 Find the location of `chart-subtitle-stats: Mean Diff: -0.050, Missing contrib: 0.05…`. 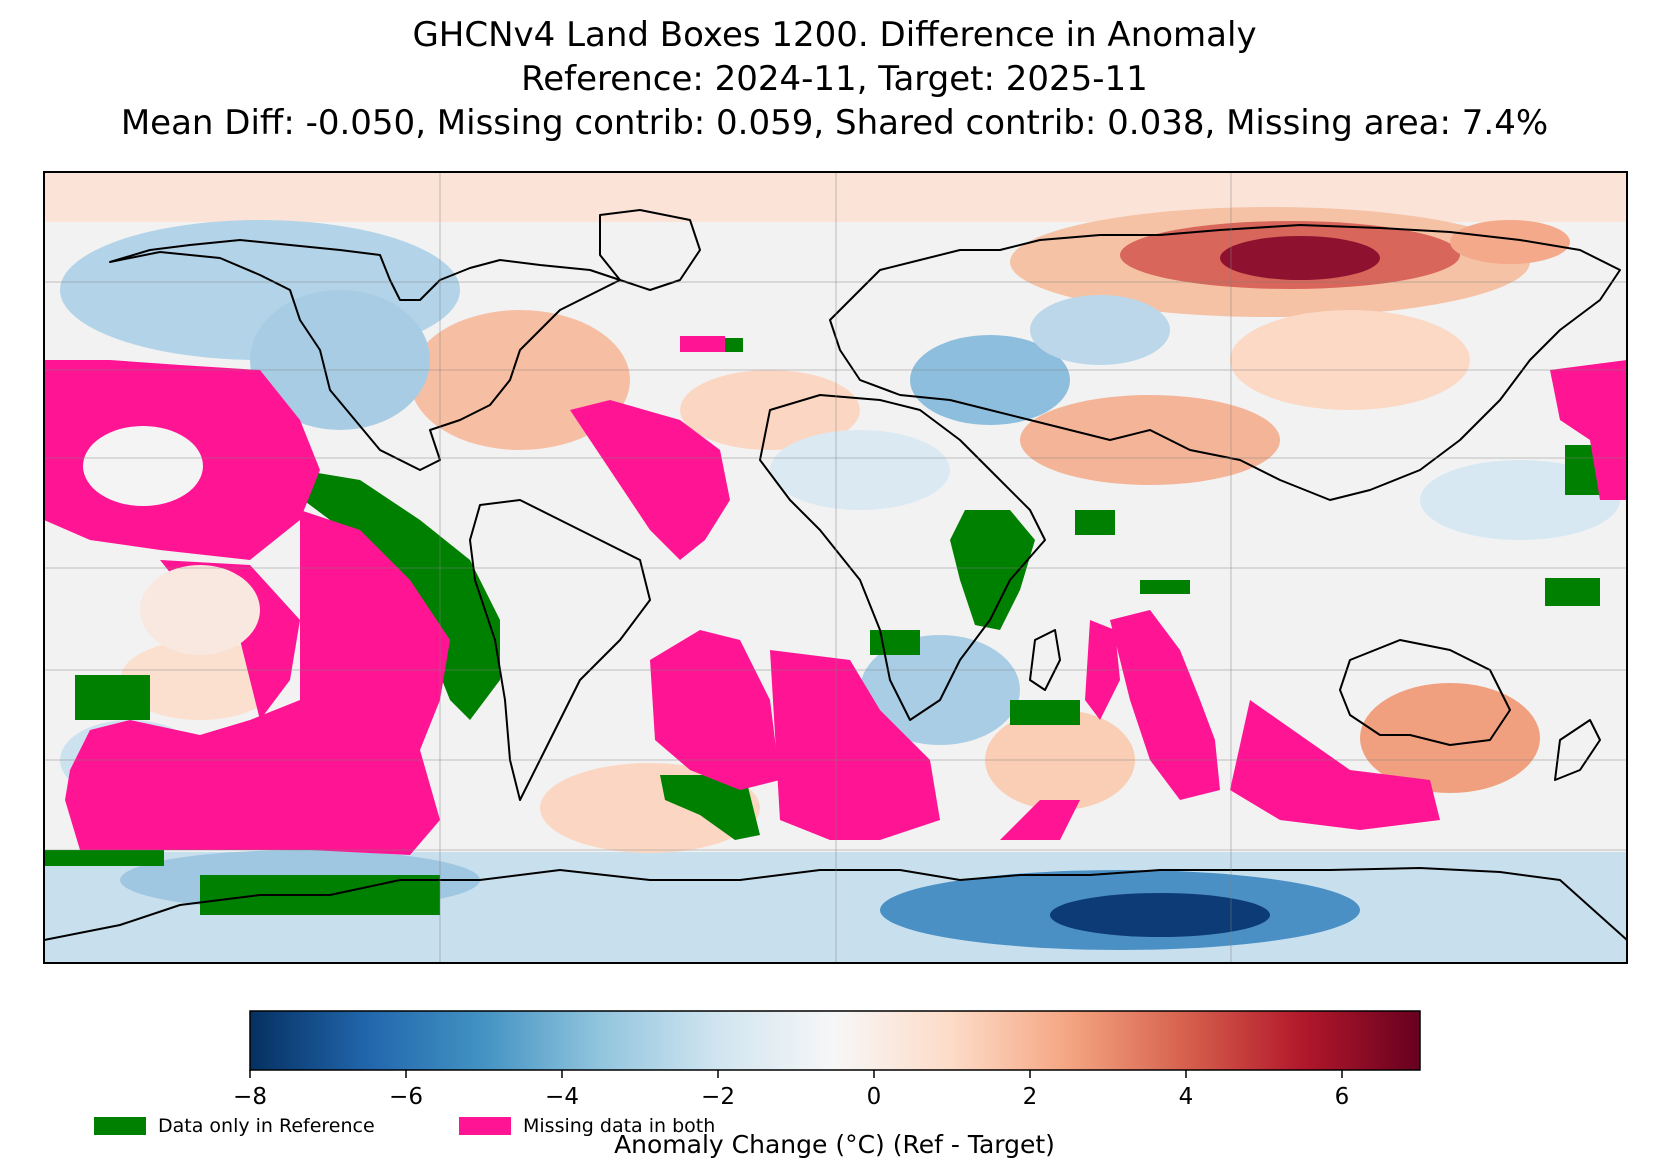

chart-subtitle-stats: Mean Diff: -0.050, Missing contrib: 0.05… is located at coordinates (834, 123).